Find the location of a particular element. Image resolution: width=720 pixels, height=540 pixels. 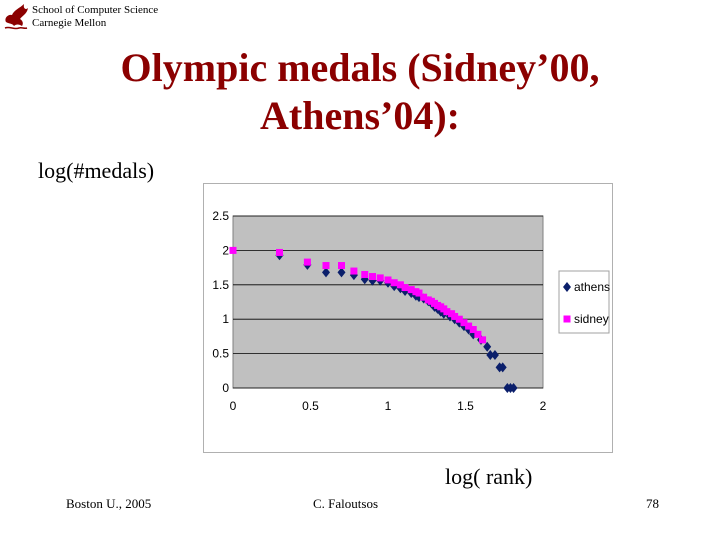

y-tick-label: 1.5 is located at coordinates (220, 285).